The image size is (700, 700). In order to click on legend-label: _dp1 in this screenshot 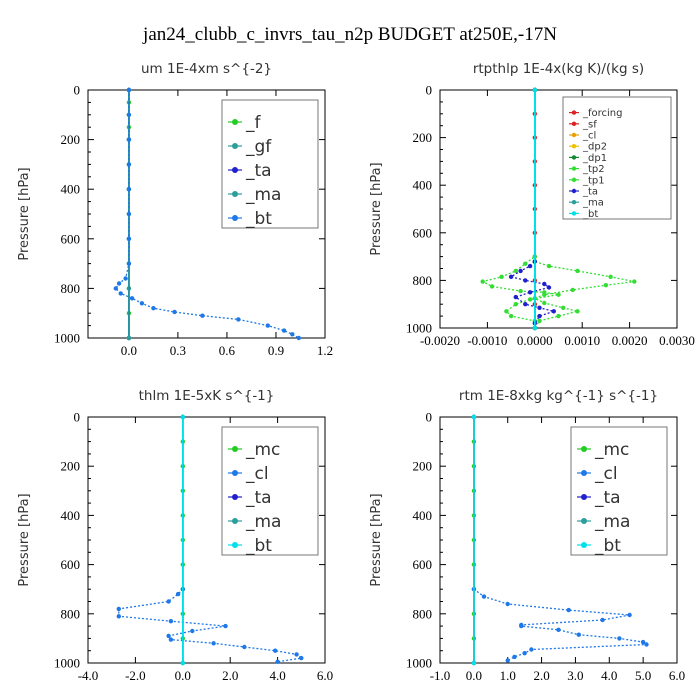, I will do `click(594, 158)`.